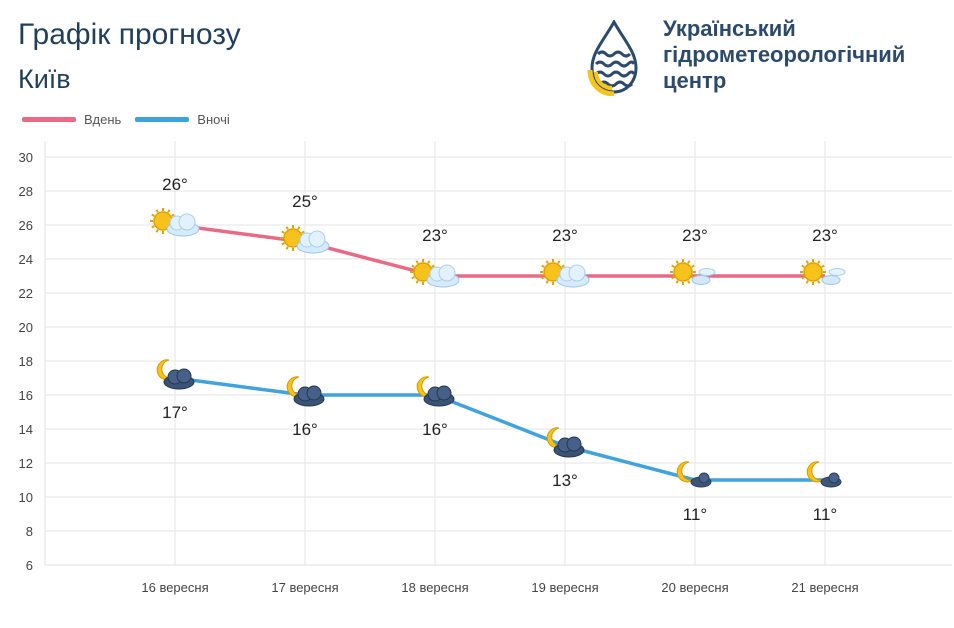 The image size is (954, 628). What do you see at coordinates (174, 587) in the screenshot?
I see `x-tick-label: 16 вересня` at bounding box center [174, 587].